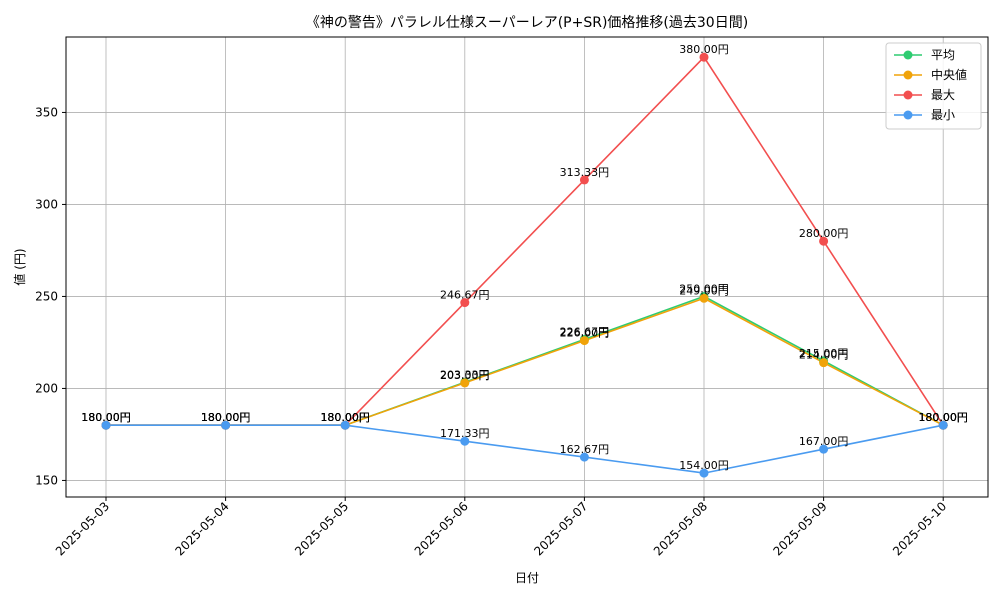  I want to click on data-label: 226.00円, so click(585, 333).